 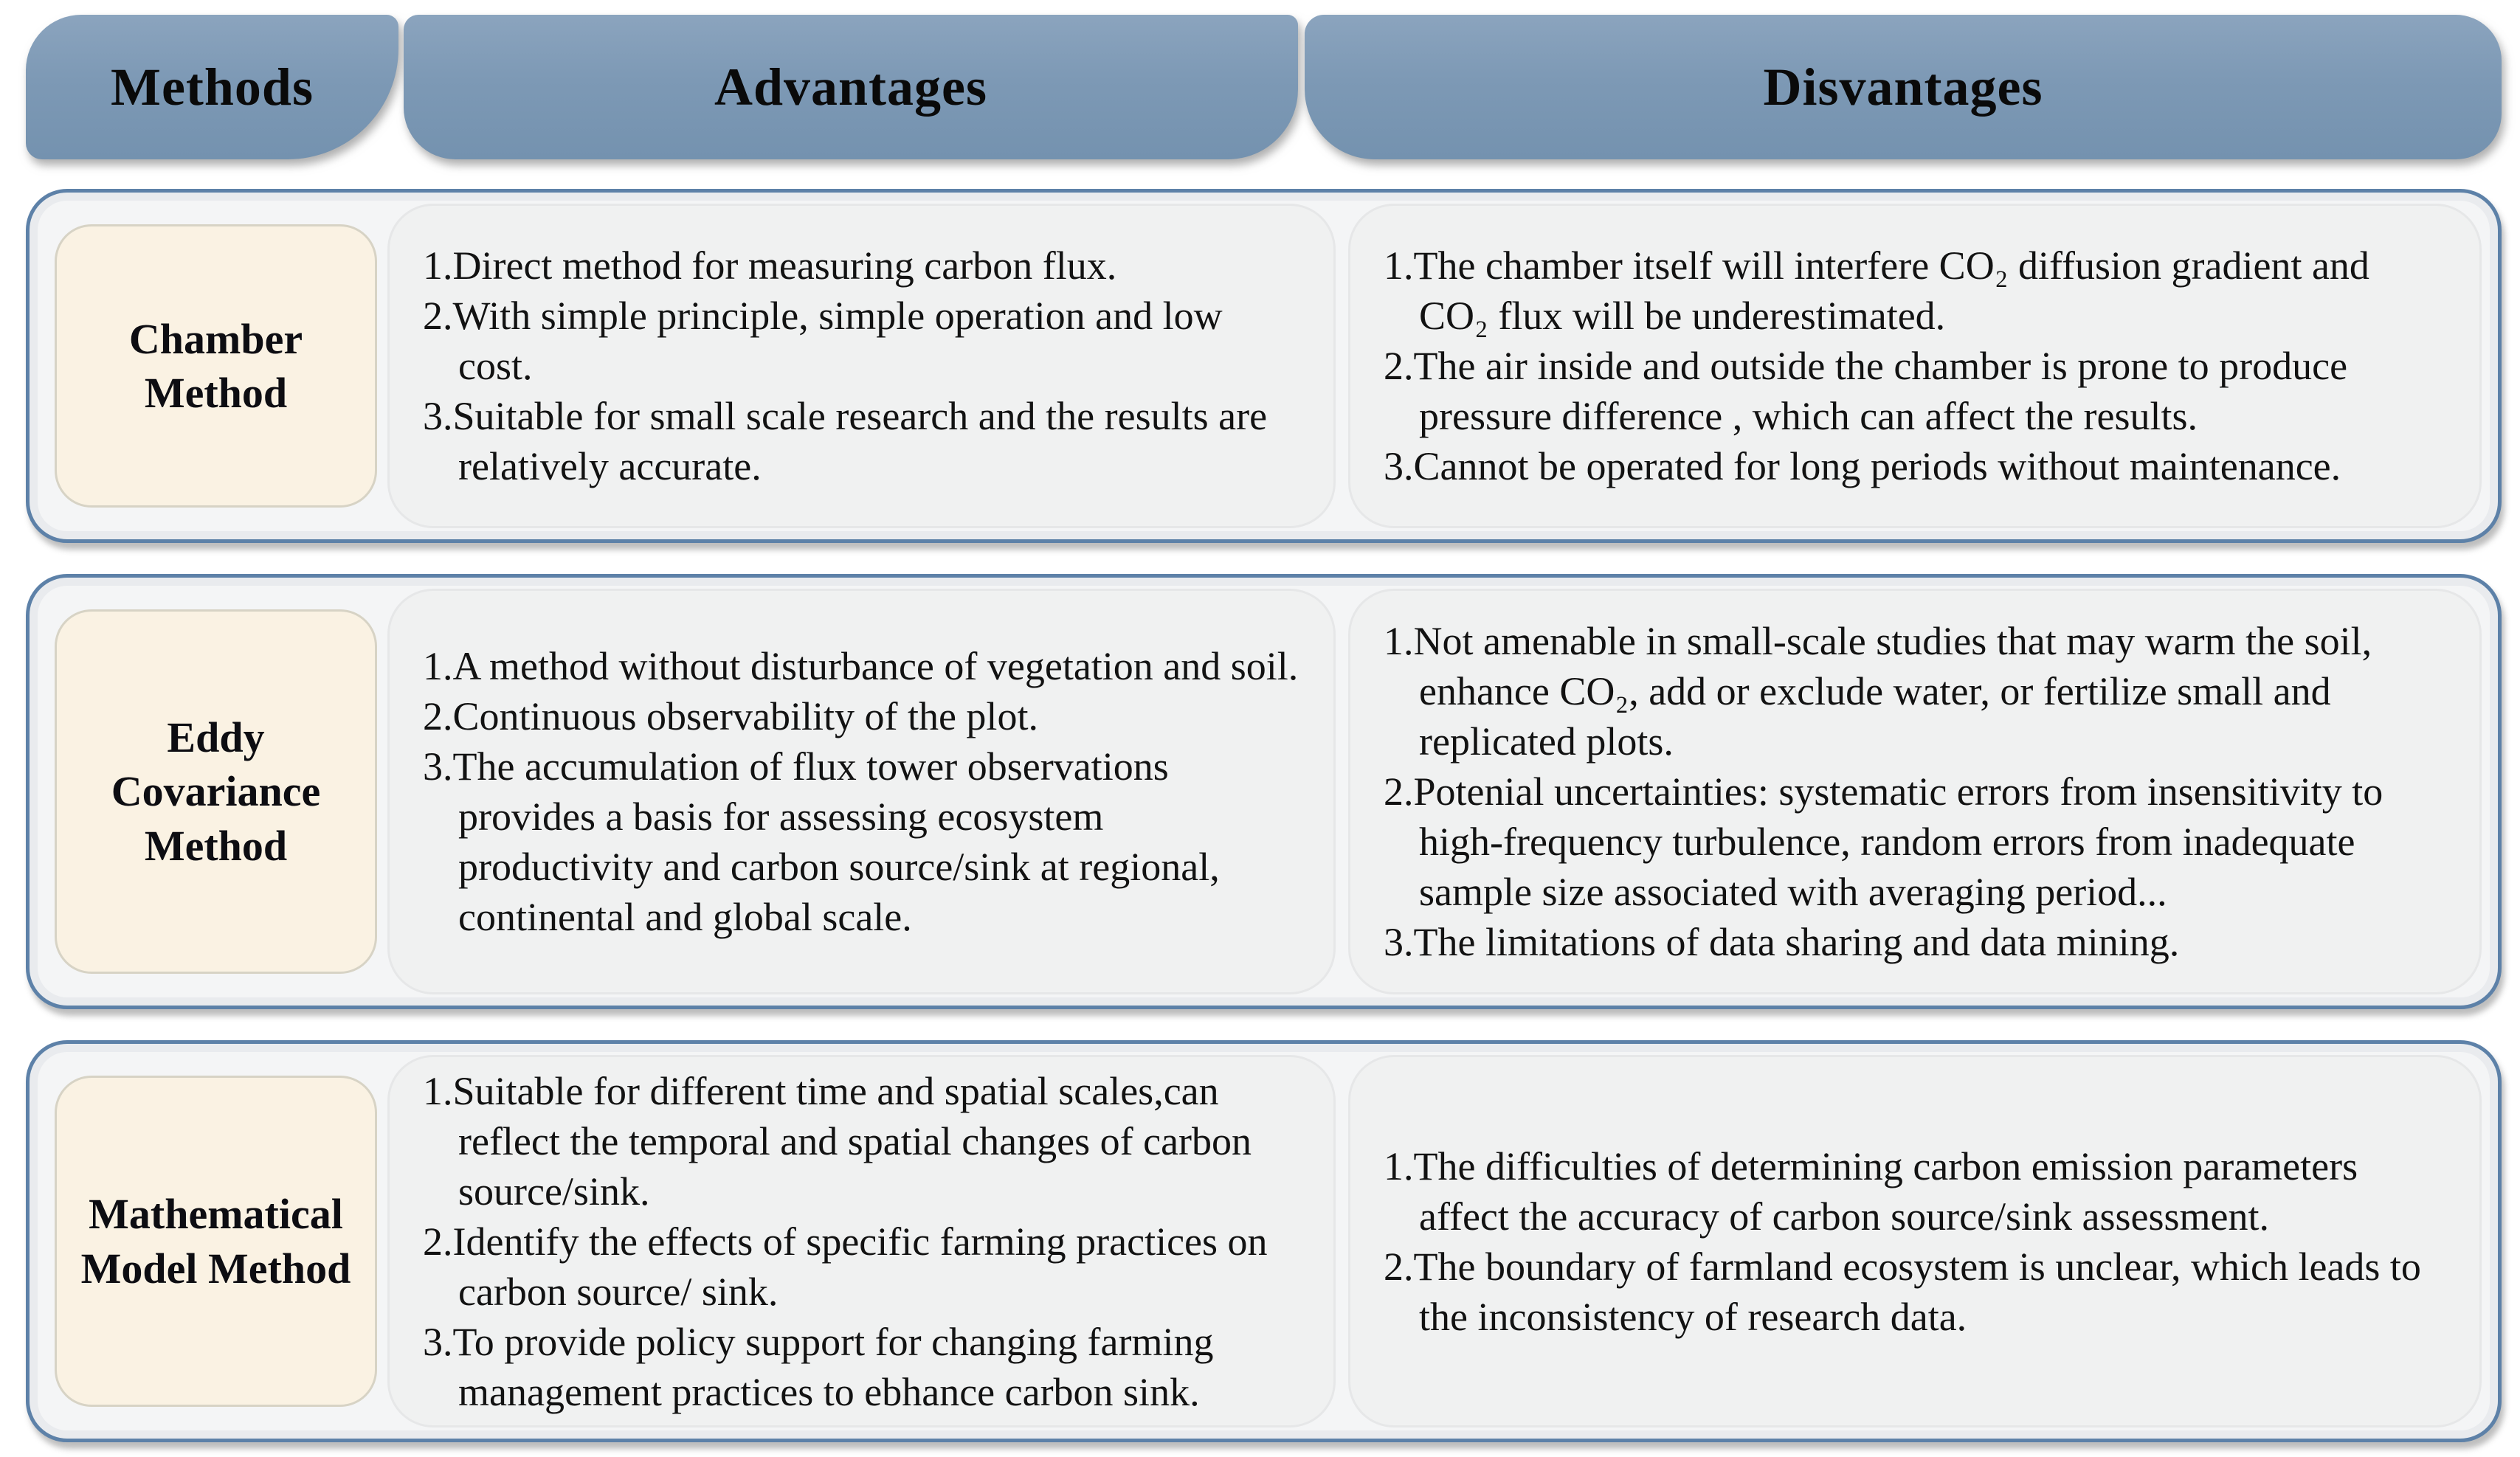 I want to click on method-name-label: Mathematical Model Method, so click(x=216, y=1241).